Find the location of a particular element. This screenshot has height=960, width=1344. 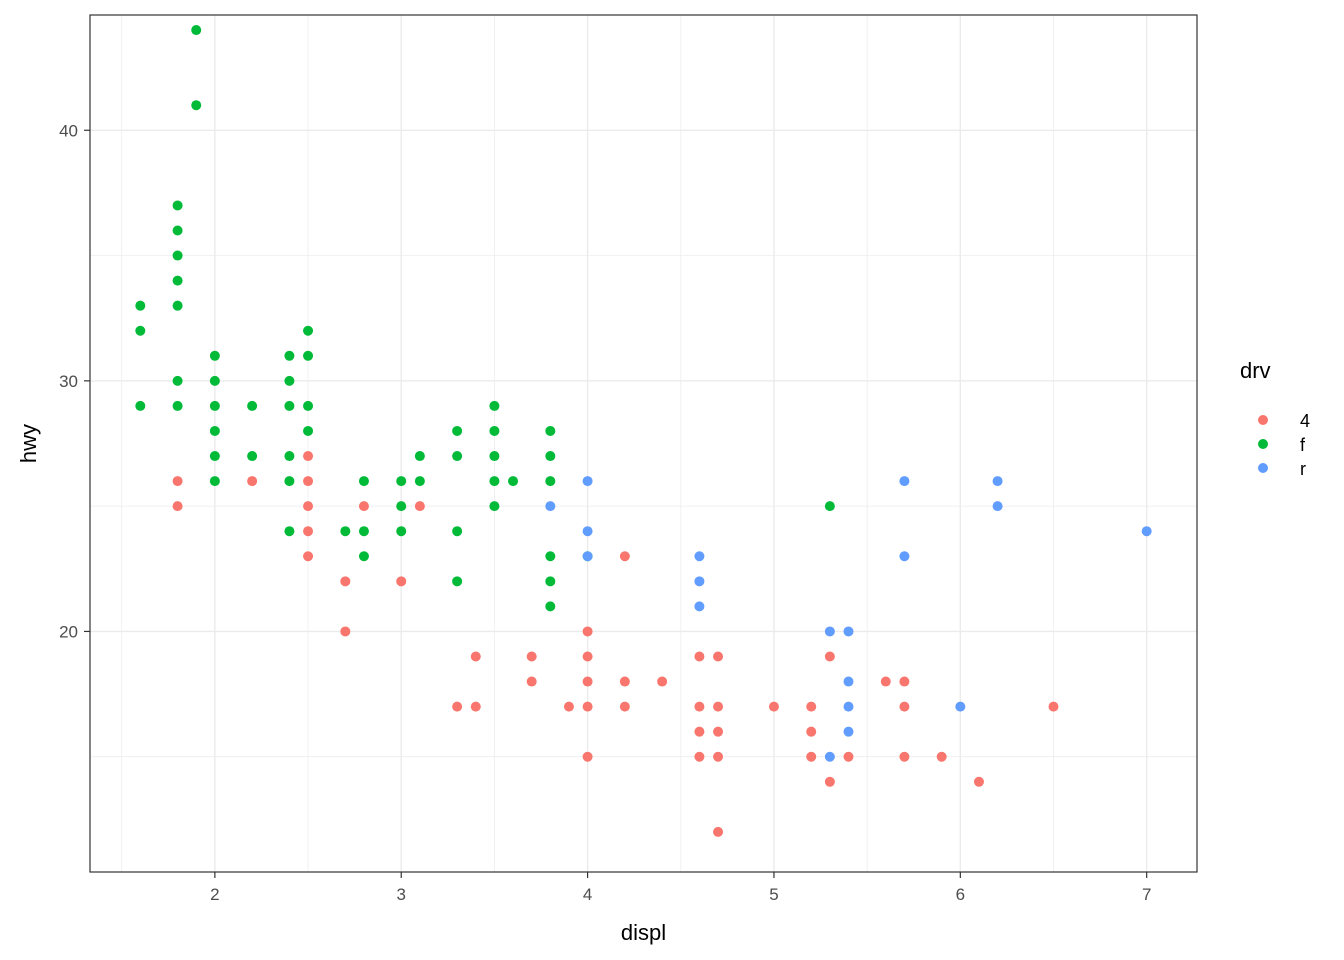

y-axis: 20 30 40 is located at coordinates (74, 381).